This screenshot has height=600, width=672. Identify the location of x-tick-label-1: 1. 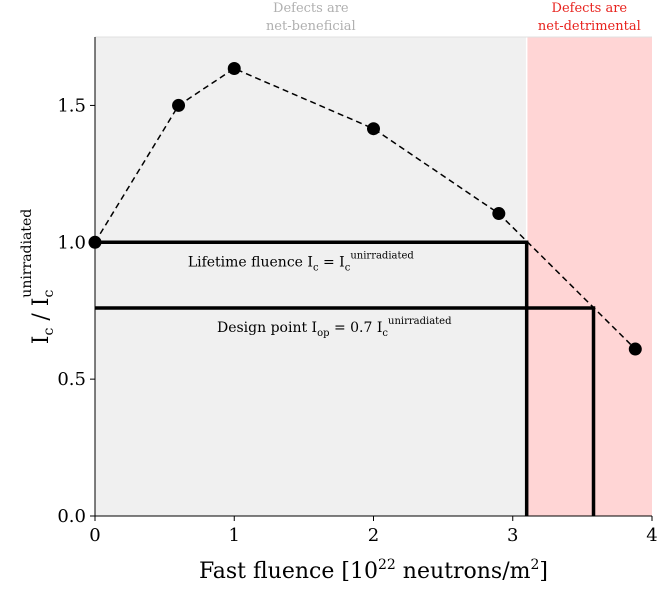
(234, 535).